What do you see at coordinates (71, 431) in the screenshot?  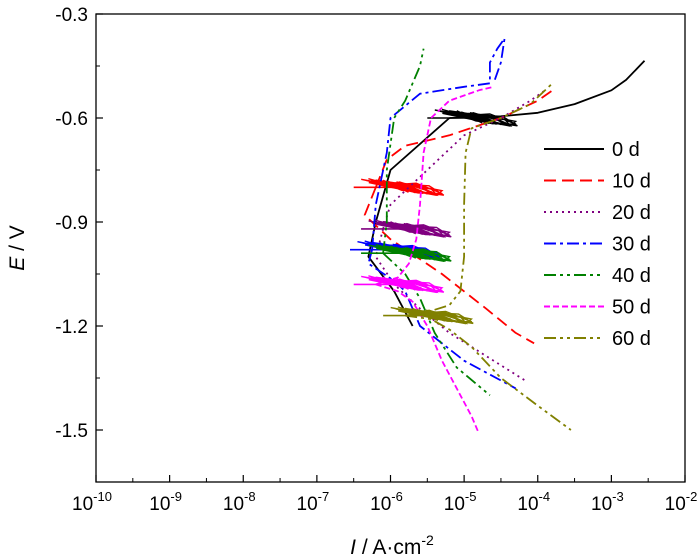 I see `y-tick-label: -1.5` at bounding box center [71, 431].